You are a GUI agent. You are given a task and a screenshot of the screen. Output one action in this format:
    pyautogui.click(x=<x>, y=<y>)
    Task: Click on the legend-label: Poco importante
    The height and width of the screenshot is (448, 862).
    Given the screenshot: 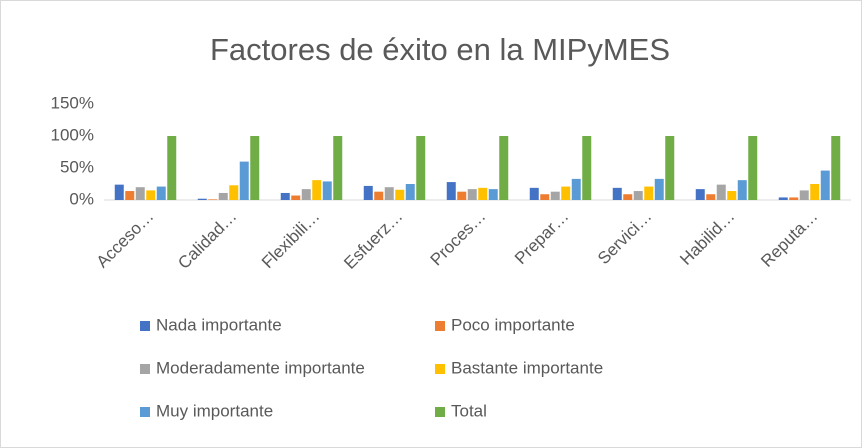 What is the action you would take?
    pyautogui.click(x=513, y=324)
    